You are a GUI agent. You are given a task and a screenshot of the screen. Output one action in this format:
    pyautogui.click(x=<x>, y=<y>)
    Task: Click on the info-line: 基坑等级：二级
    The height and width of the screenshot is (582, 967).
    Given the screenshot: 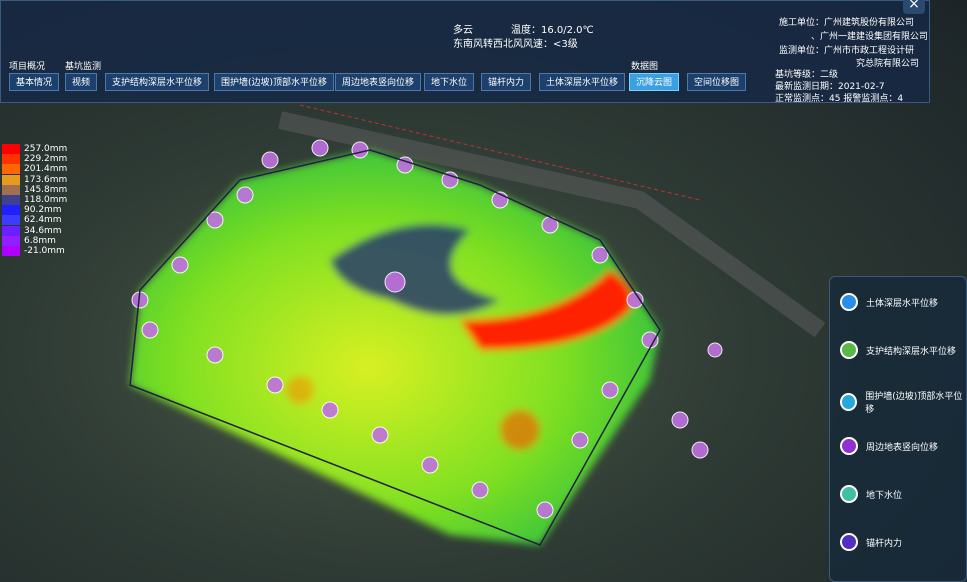 What is the action you would take?
    pyautogui.click(x=807, y=75)
    